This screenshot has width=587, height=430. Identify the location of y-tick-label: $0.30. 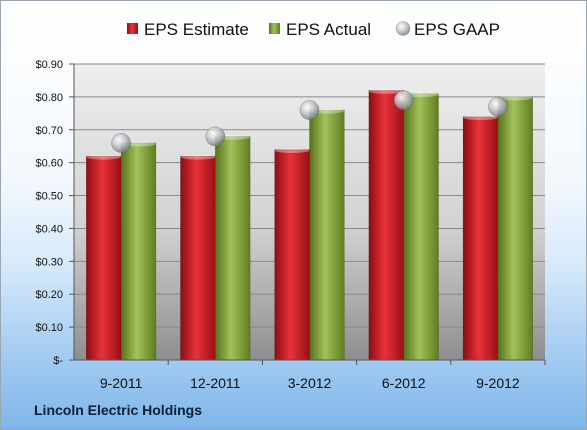
(49, 262).